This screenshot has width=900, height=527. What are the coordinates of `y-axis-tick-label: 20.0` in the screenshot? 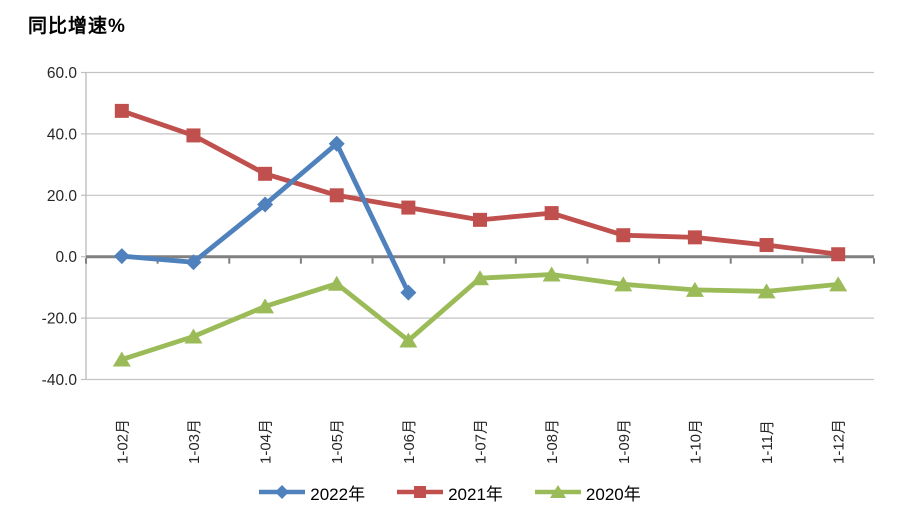 It's located at (62, 196).